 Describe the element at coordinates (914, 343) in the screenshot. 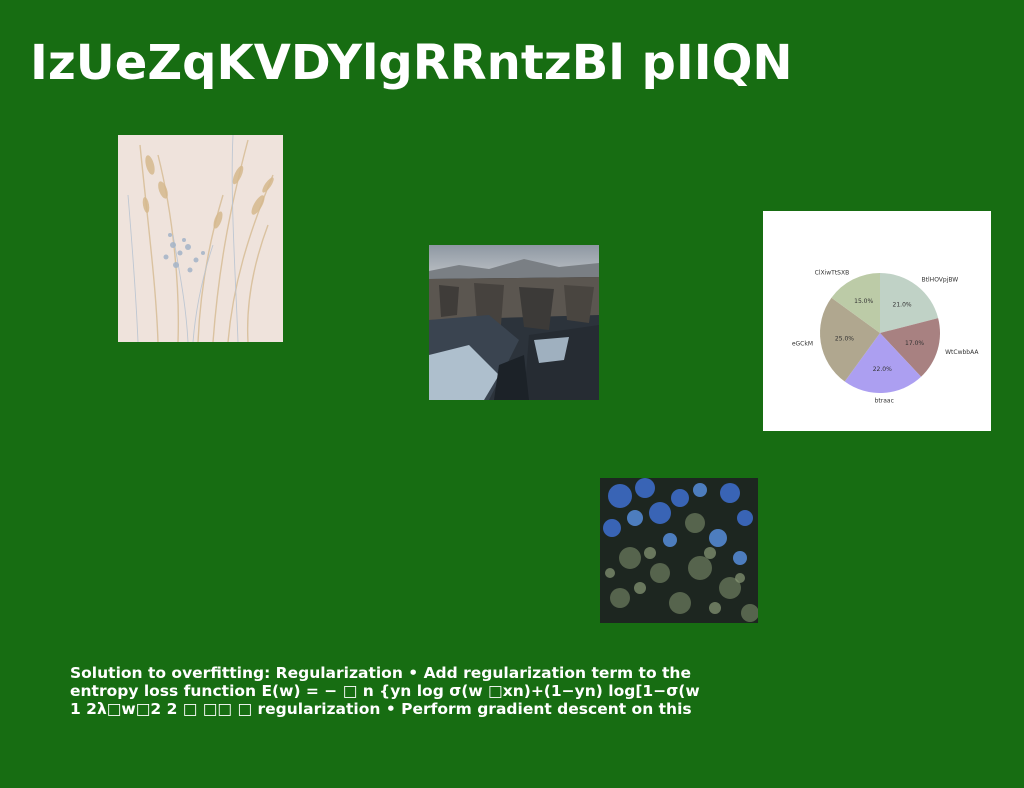

I see `pie-pct-label: 17.0%` at that location.